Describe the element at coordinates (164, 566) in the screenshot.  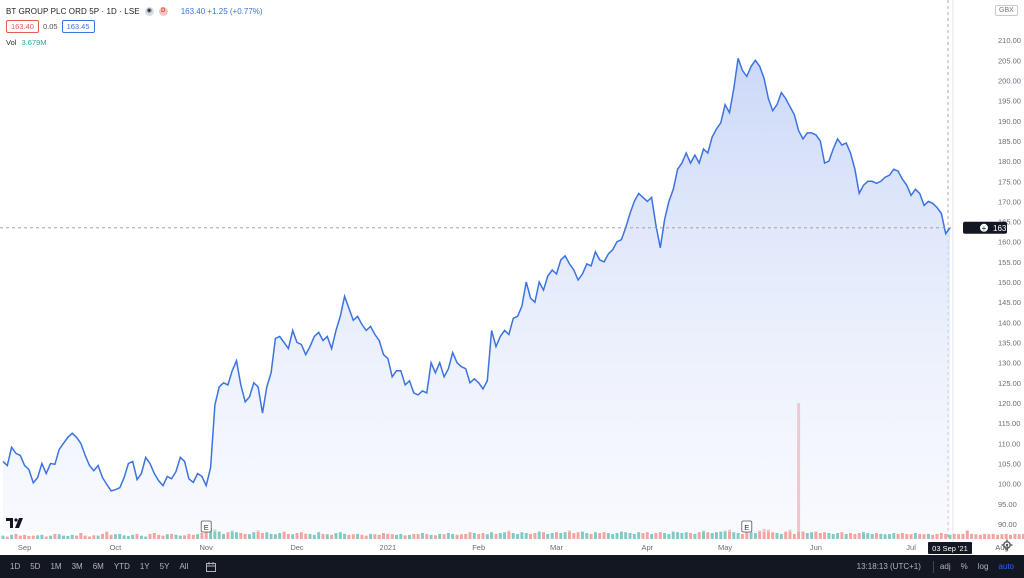
I see `range-5y: 5Y` at that location.